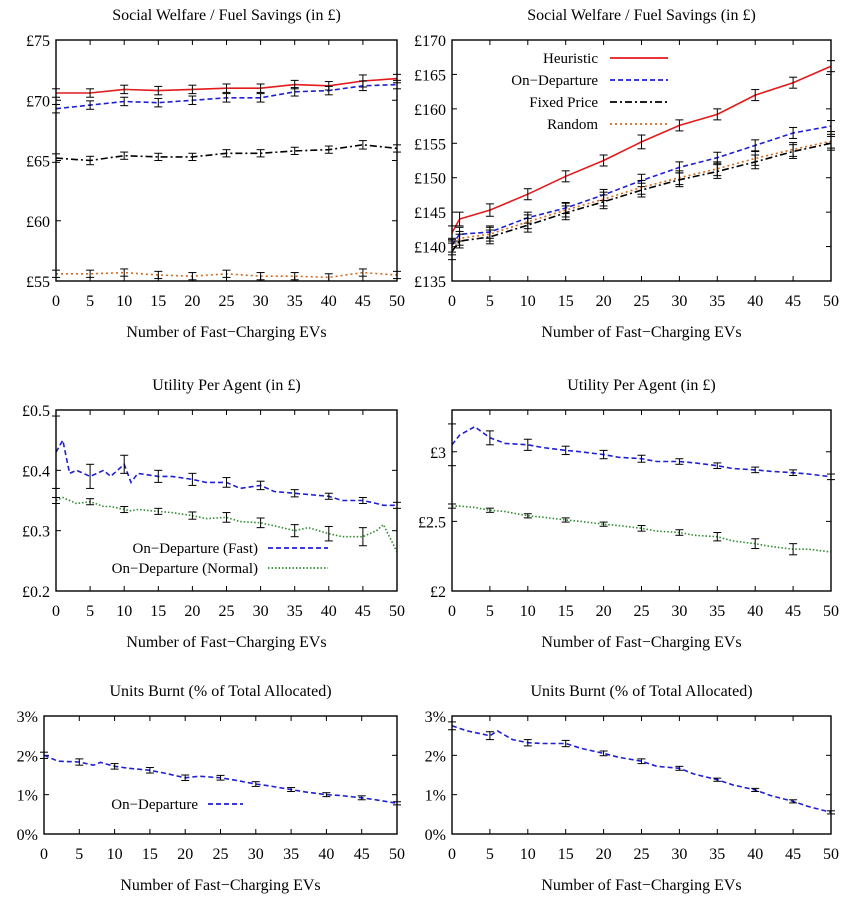 This screenshot has height=900, width=848. Describe the element at coordinates (438, 453) in the screenshot. I see `y-tick-label: £3` at that location.